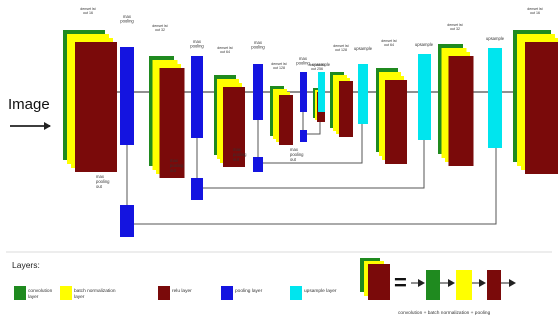  I want to click on pooling-p4: max pooling max pooling out, so click(300, 109).